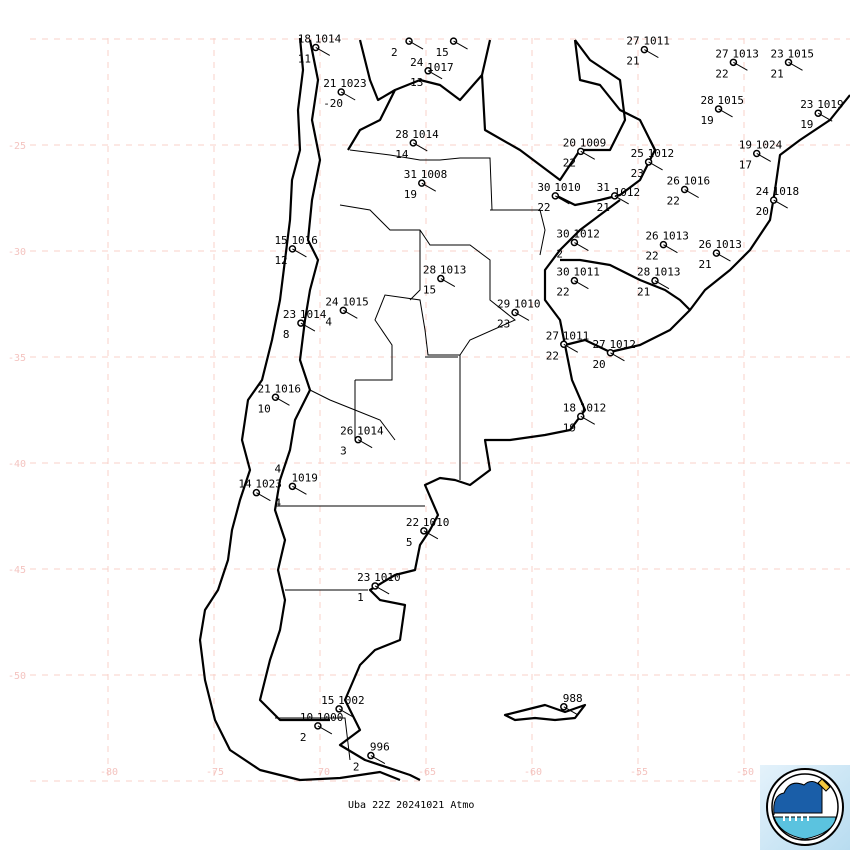  I want to click on falkland-islands, so click(545, 712).